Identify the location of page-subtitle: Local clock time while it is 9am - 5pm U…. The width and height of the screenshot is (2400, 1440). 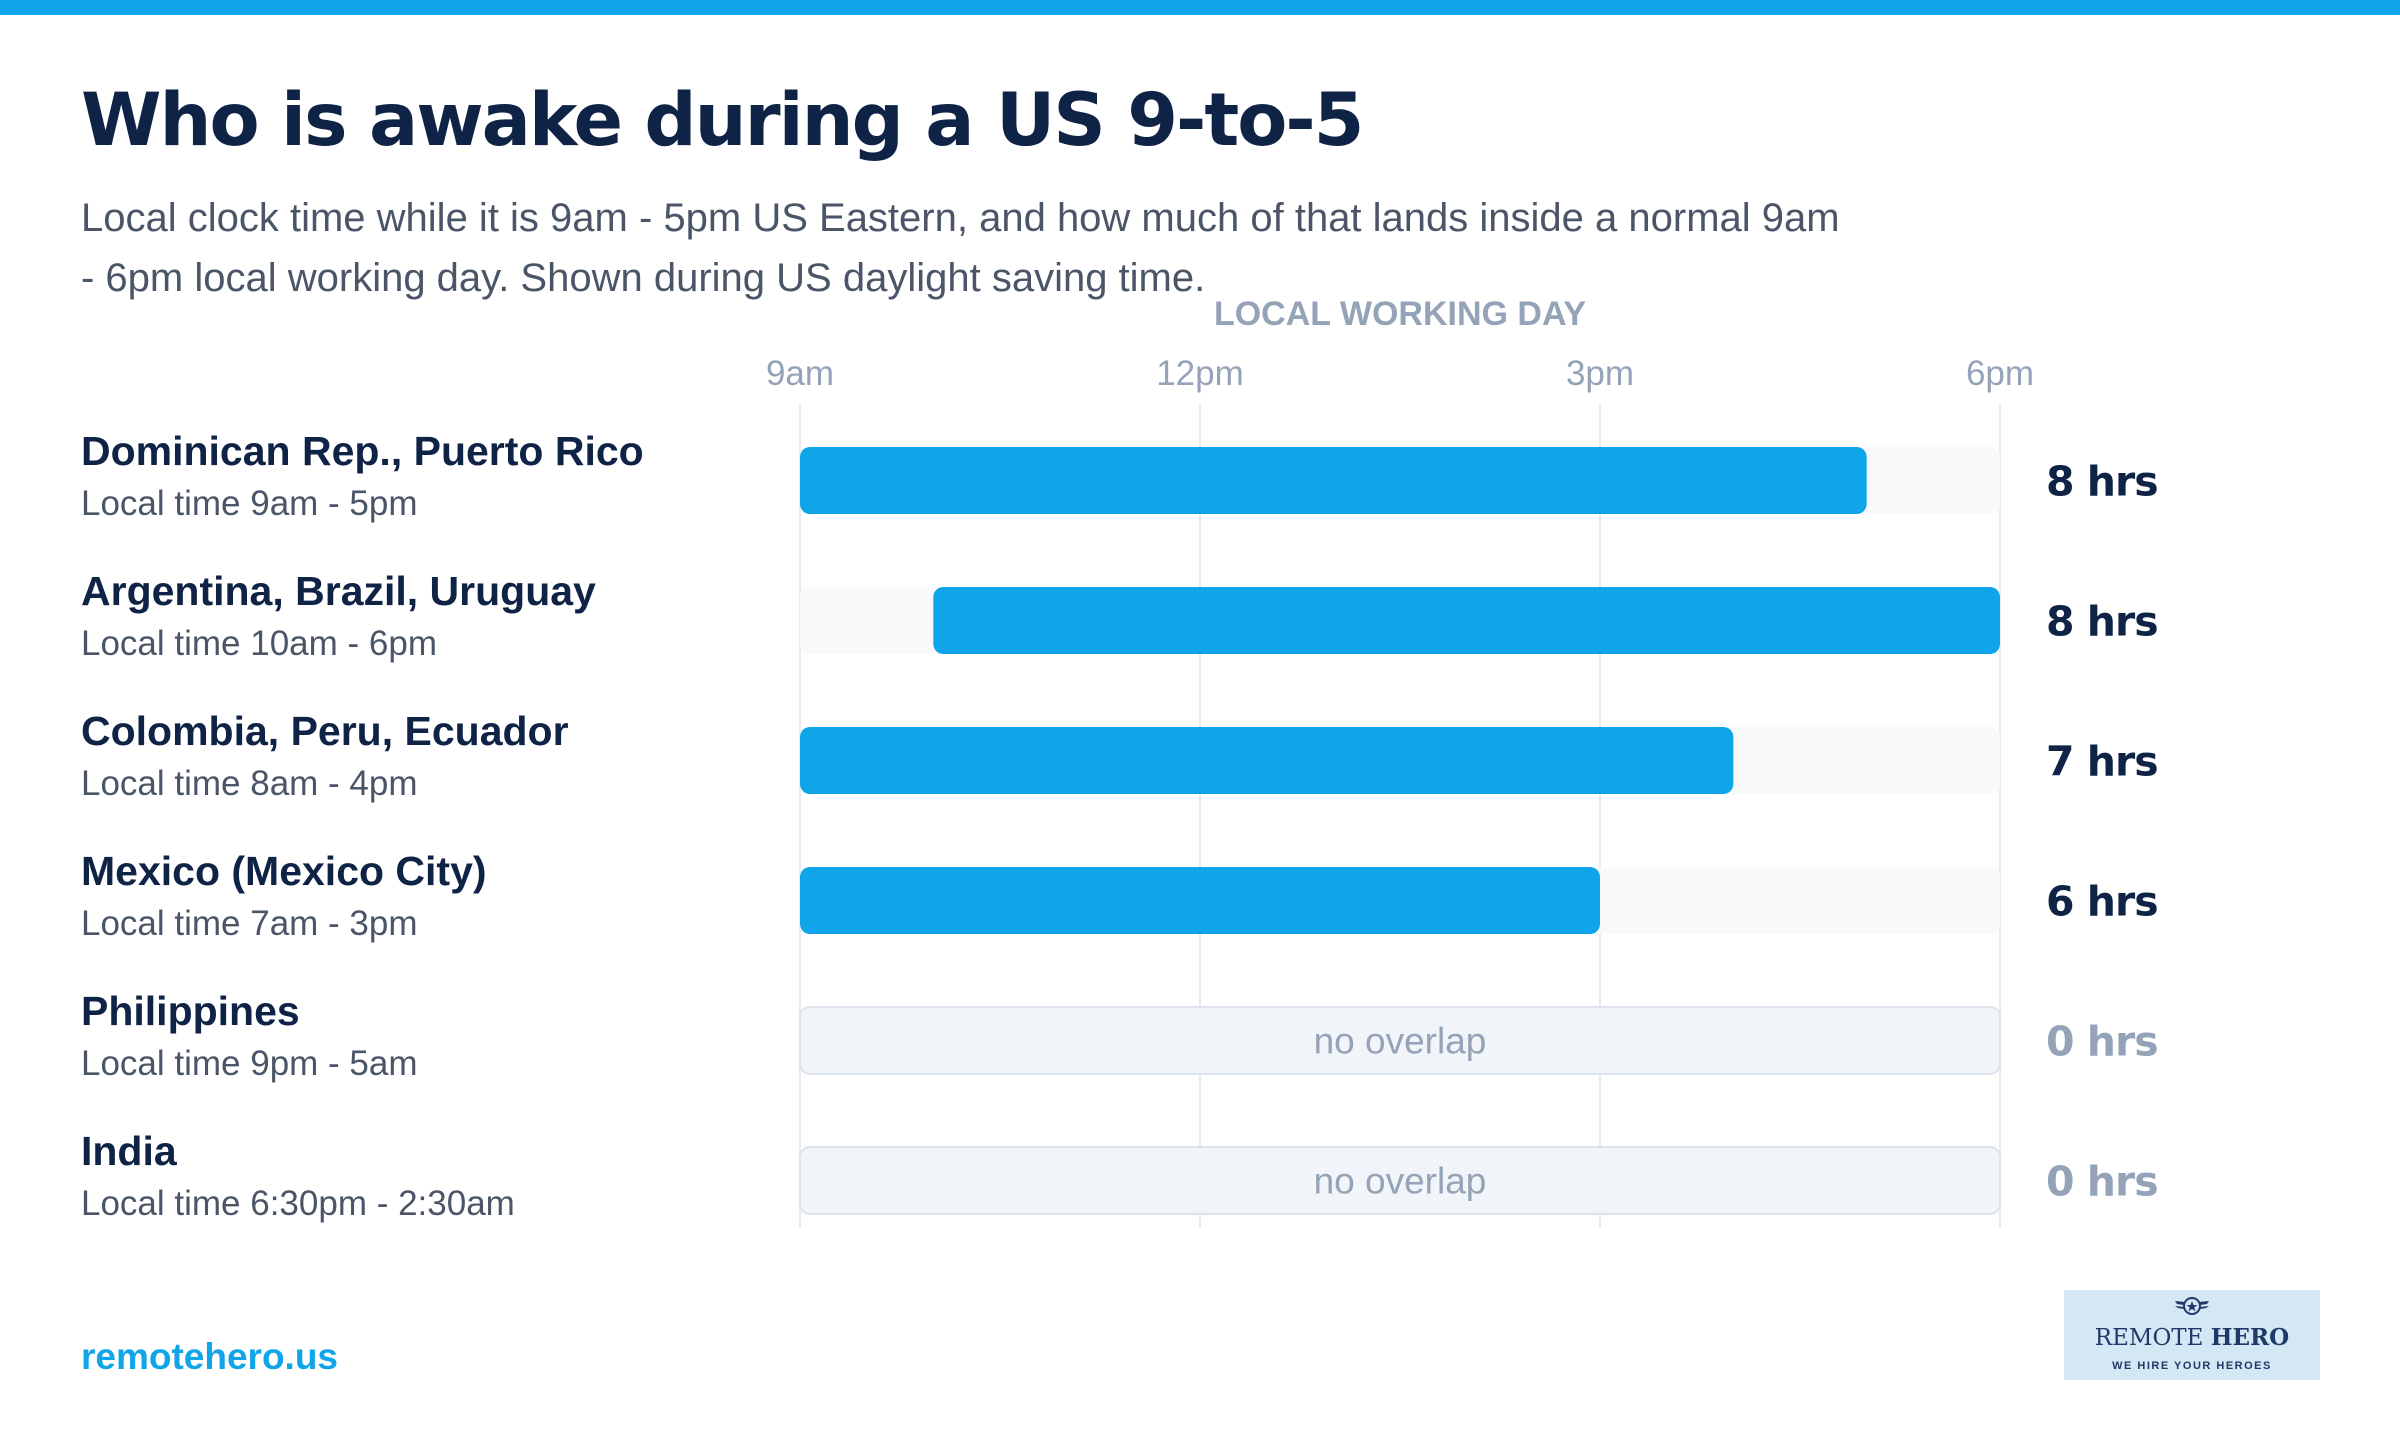
(960, 248).